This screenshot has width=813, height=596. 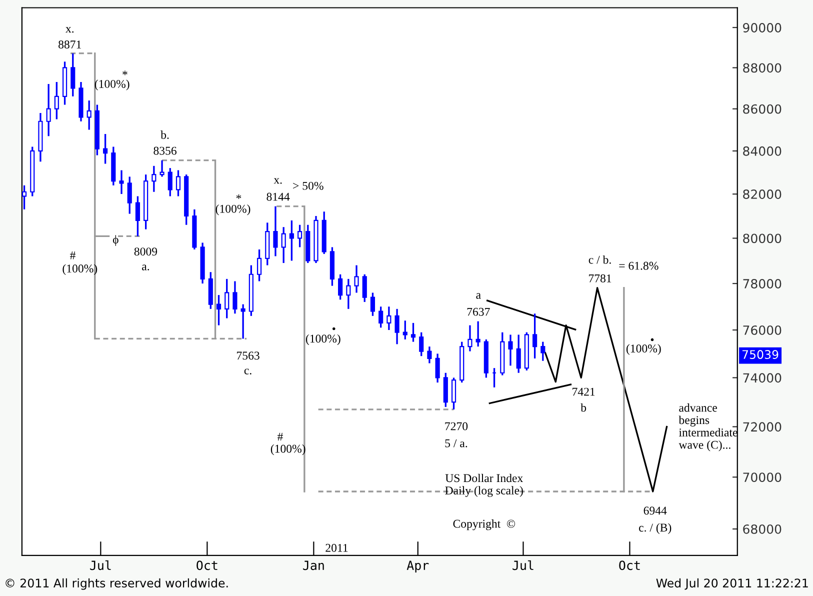 I want to click on annotation: 8356, so click(x=165, y=150).